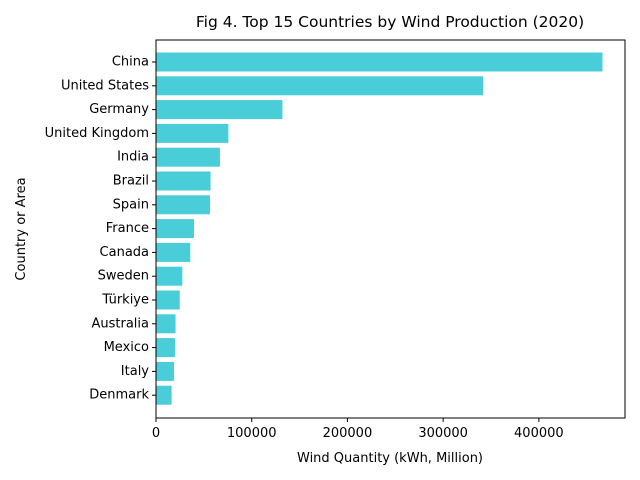  What do you see at coordinates (125, 300) in the screenshot?
I see `y-tick-label: Türkiye` at bounding box center [125, 300].